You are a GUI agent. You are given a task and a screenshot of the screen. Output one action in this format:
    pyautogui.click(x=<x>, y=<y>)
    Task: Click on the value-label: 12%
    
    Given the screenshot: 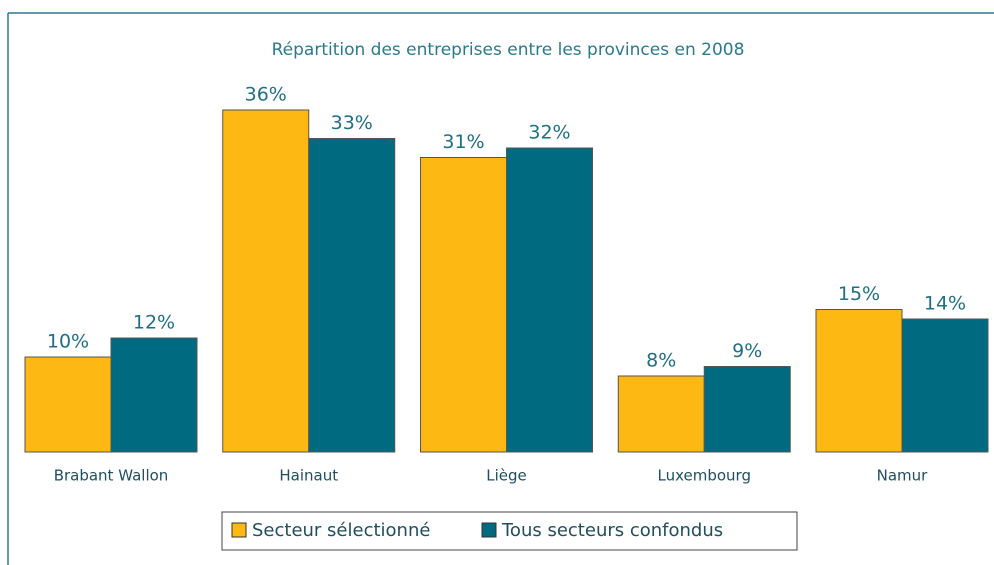 What is the action you would take?
    pyautogui.click(x=154, y=323)
    